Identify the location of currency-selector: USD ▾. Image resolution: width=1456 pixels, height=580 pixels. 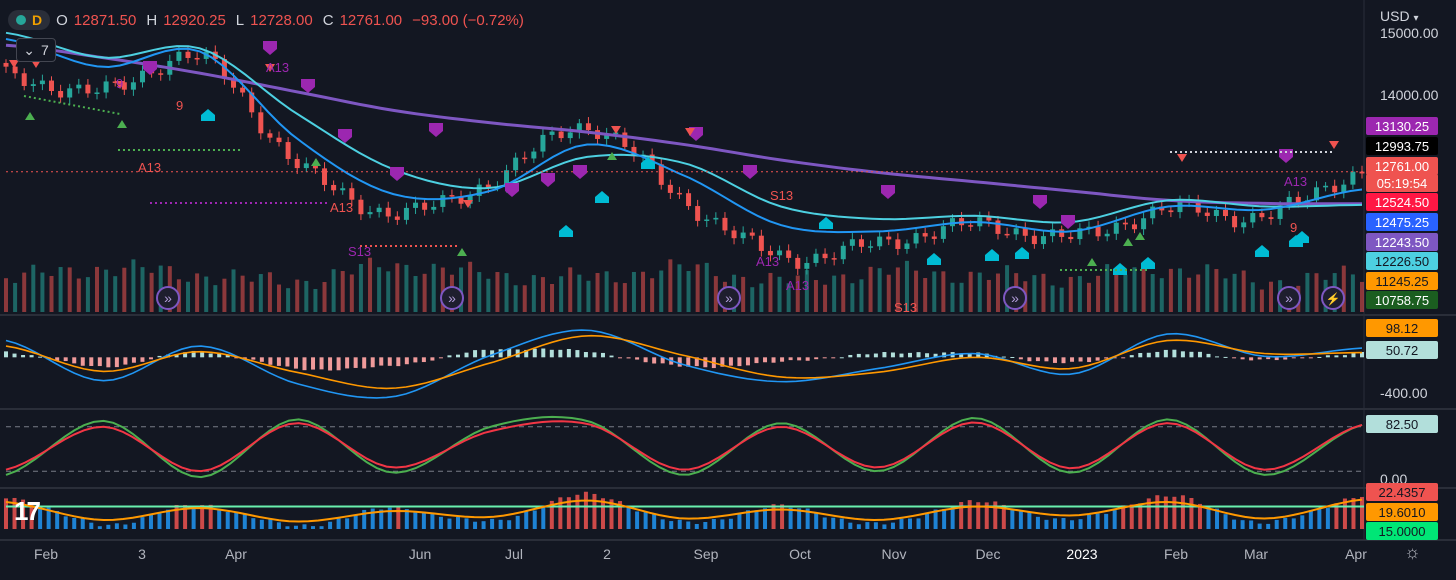
(1399, 16).